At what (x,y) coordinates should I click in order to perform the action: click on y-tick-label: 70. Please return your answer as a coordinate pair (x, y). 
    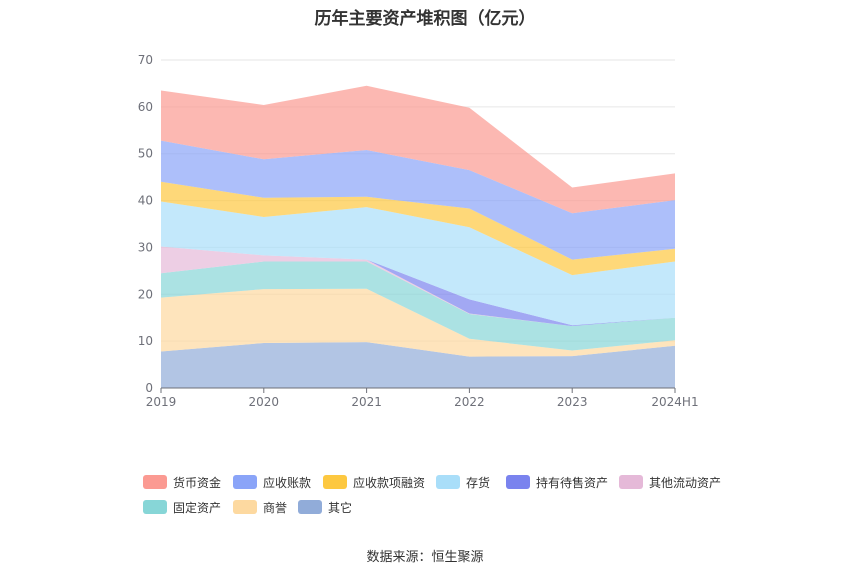
    Looking at the image, I should click on (145, 60).